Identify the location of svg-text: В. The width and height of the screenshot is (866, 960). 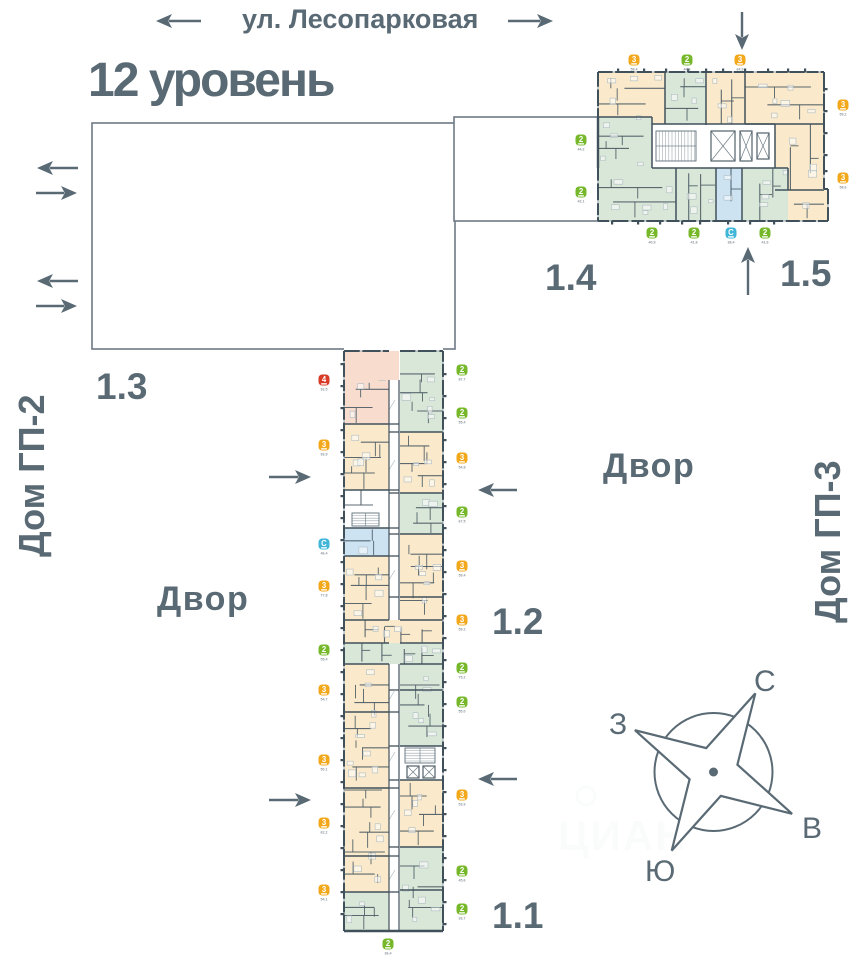
(812, 828).